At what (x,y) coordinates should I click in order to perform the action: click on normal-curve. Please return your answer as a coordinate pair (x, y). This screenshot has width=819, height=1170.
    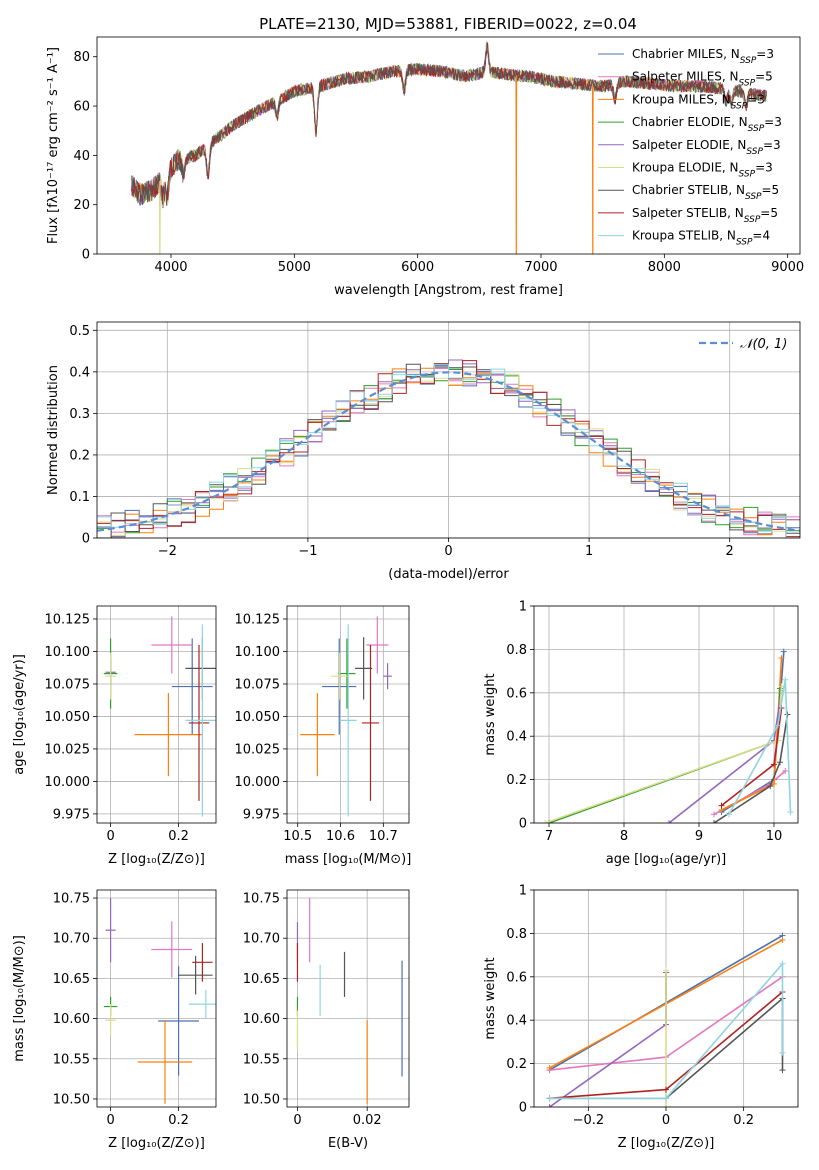
    Looking at the image, I should click on (448, 451).